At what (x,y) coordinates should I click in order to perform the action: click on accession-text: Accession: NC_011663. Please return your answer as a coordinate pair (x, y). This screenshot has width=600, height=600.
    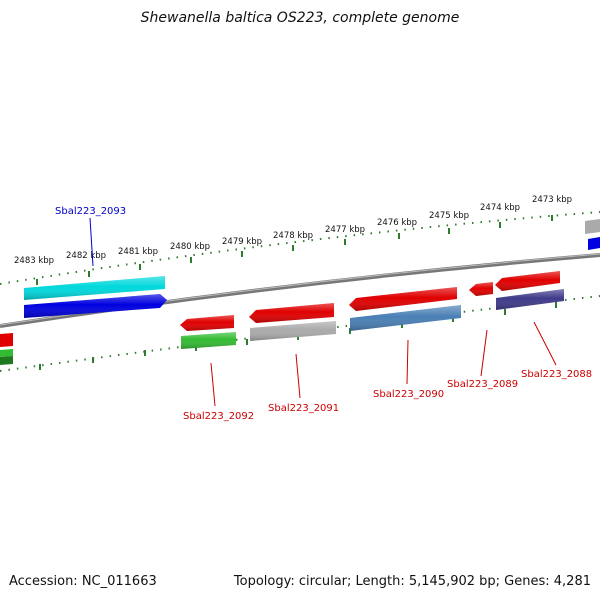
    Looking at the image, I should click on (83, 581).